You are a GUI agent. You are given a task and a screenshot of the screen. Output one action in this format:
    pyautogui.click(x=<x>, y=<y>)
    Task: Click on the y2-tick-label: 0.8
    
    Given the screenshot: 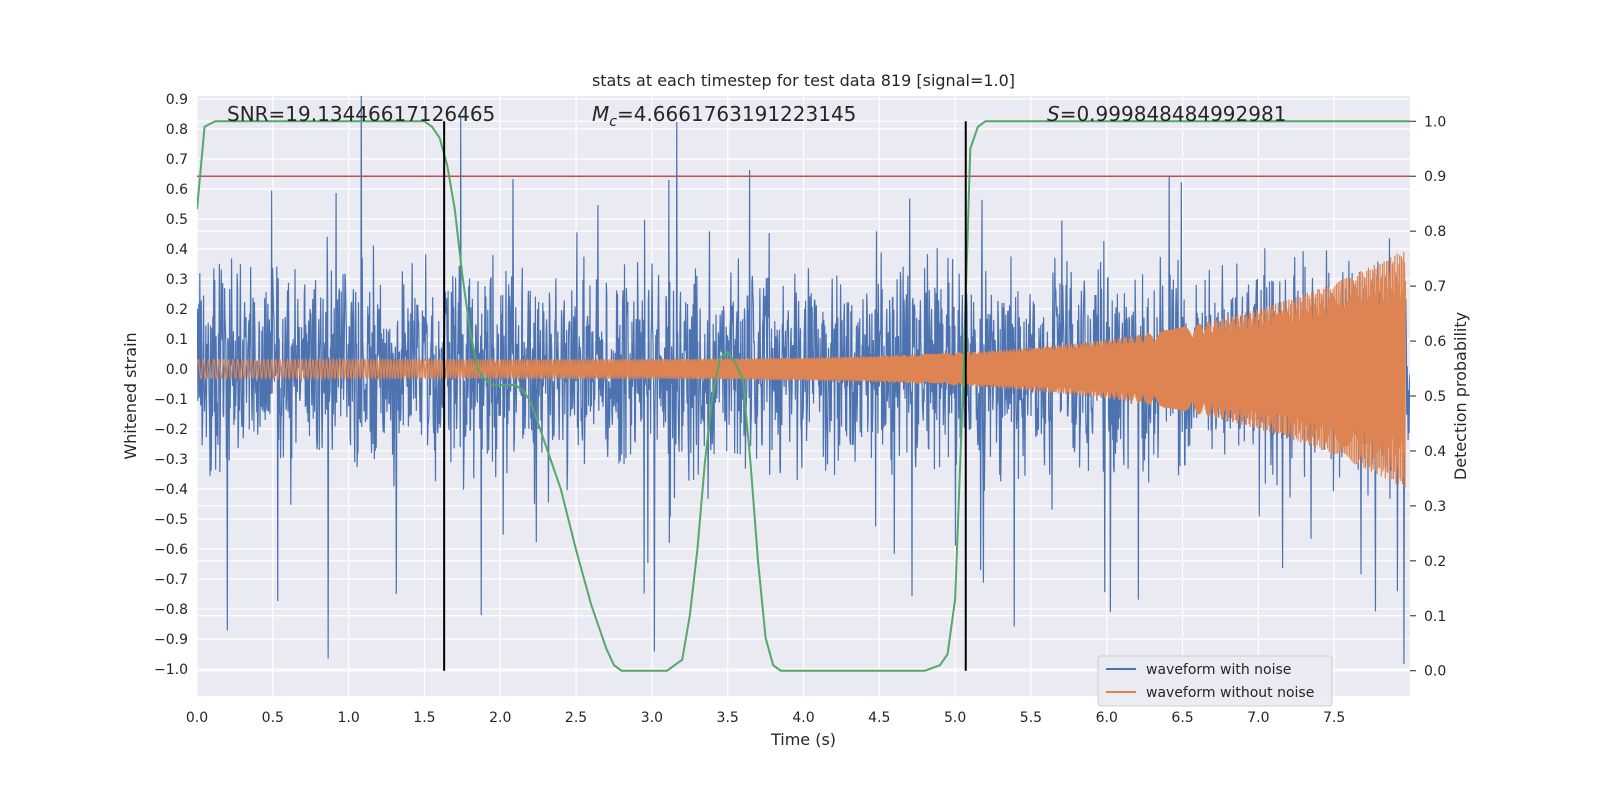 What is the action you would take?
    pyautogui.click(x=1435, y=232)
    